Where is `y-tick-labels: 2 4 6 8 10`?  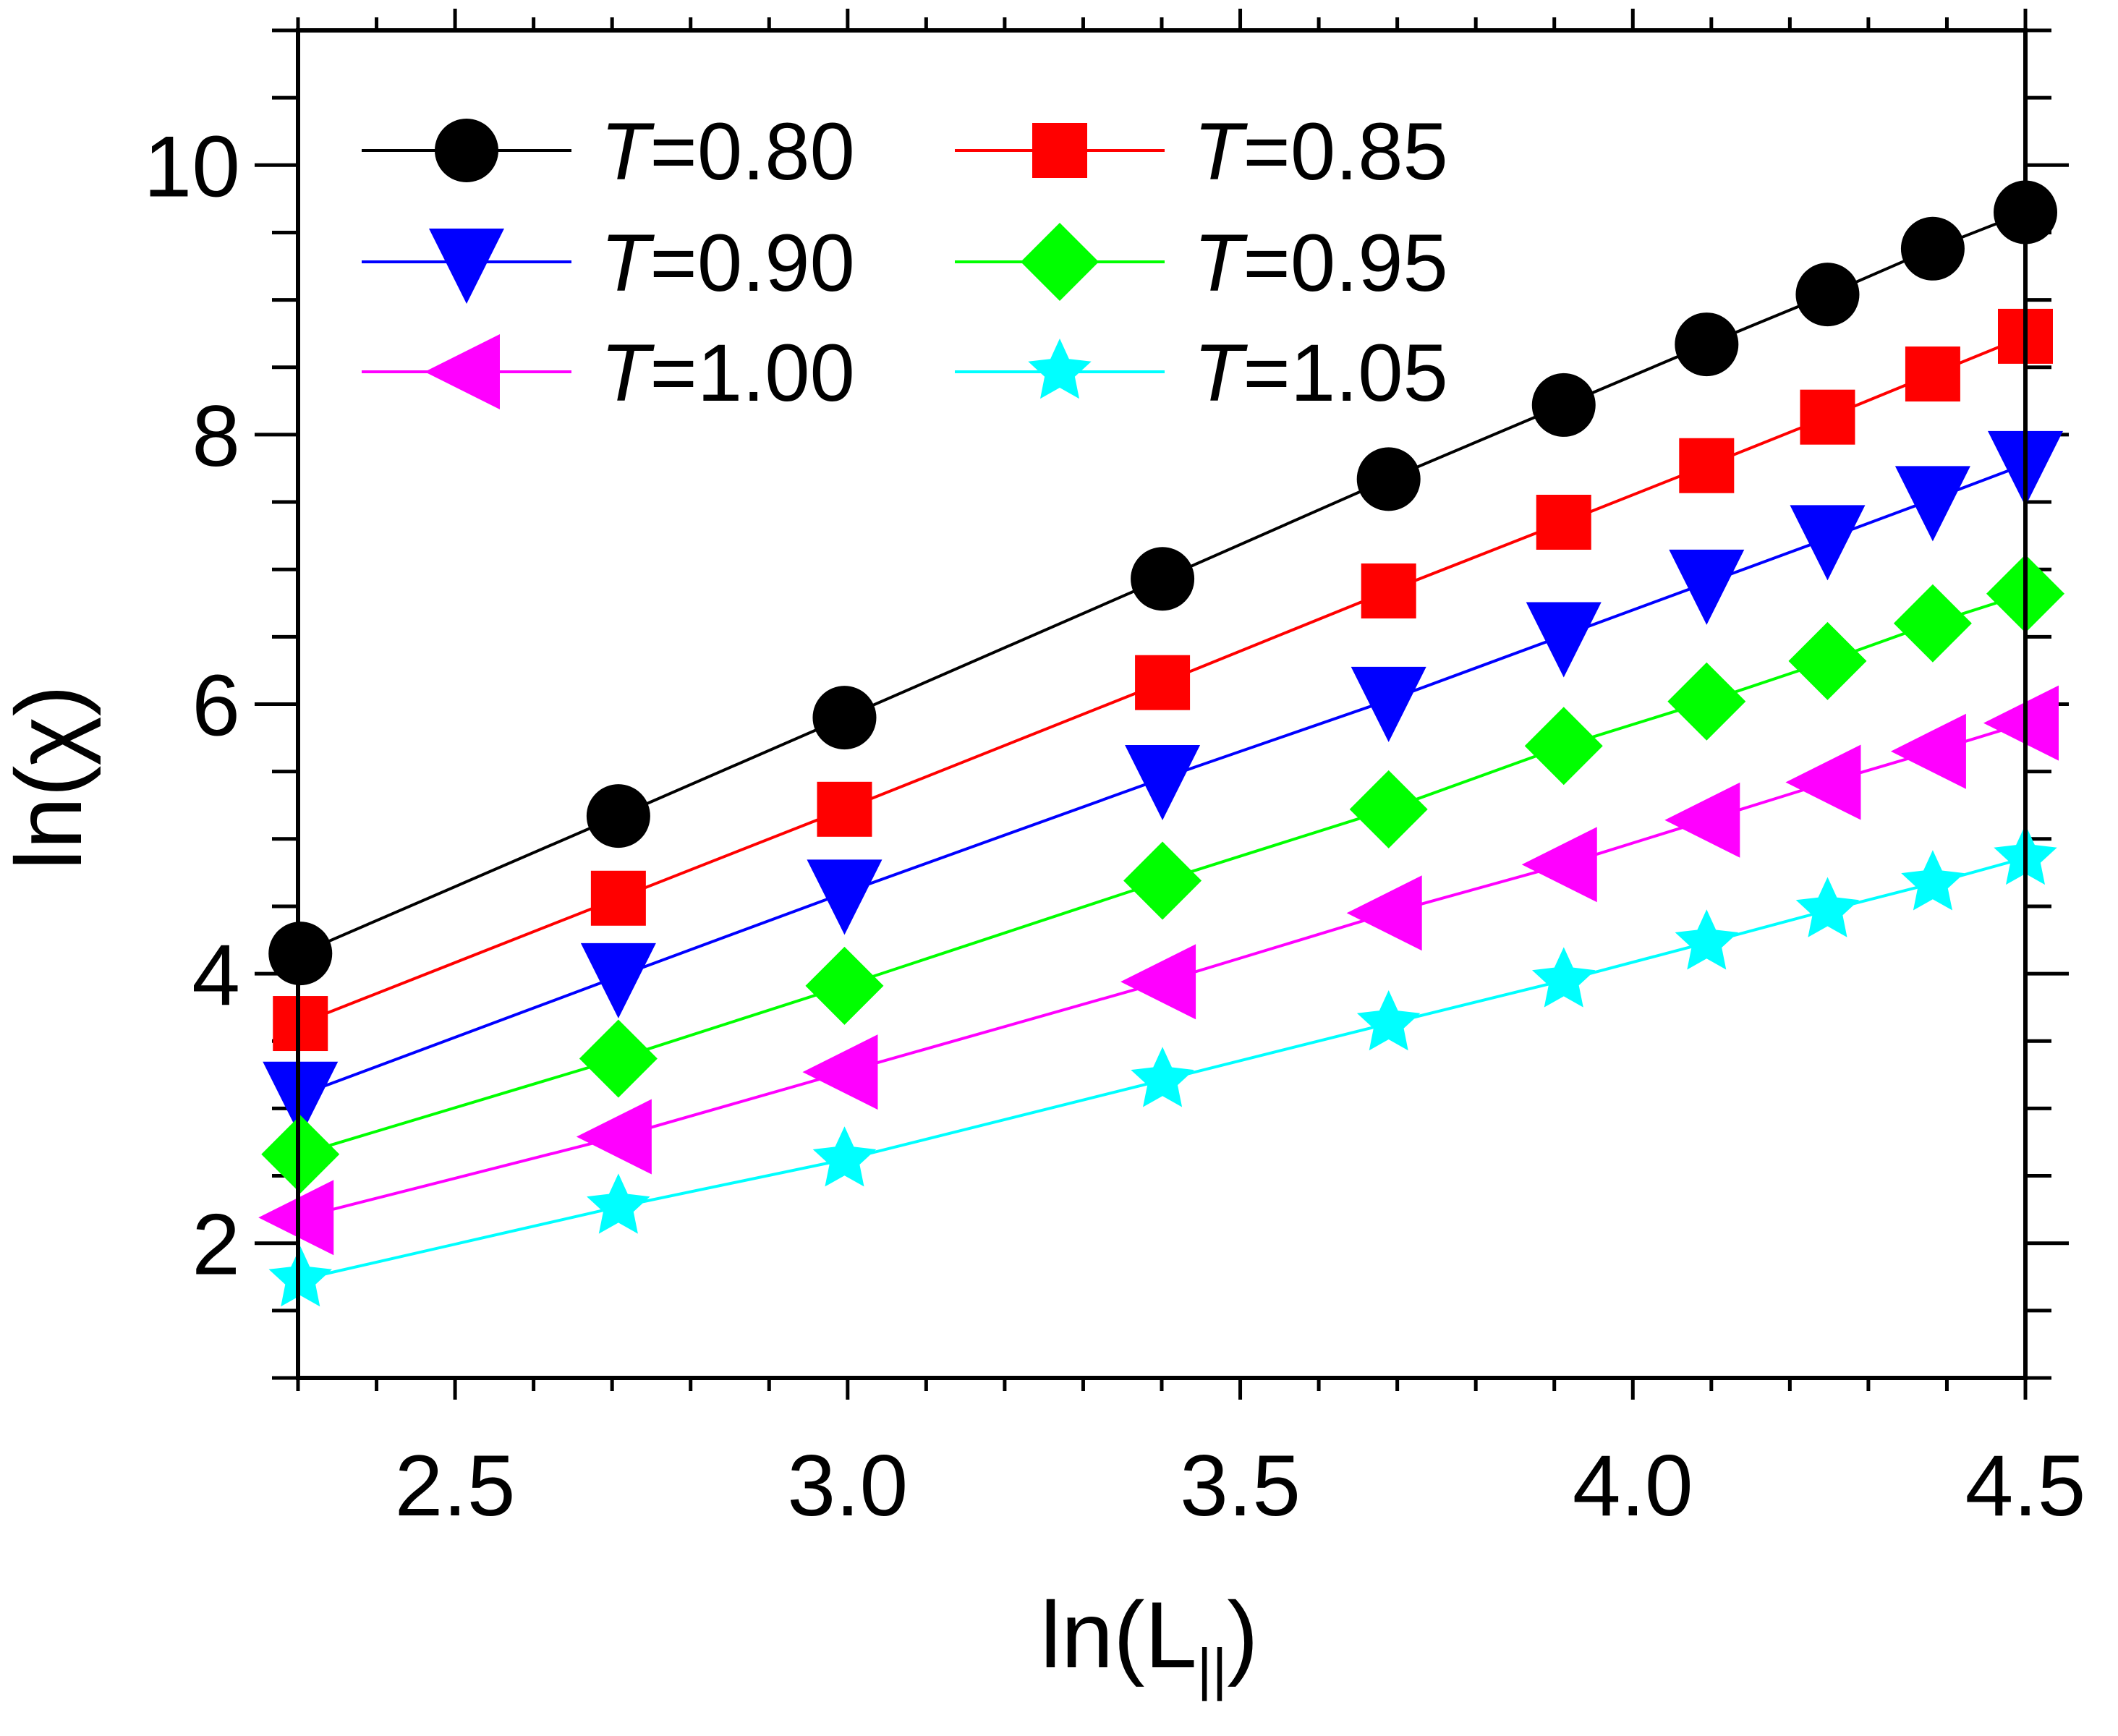 y-tick-labels: 2 4 6 8 10 is located at coordinates (192, 705).